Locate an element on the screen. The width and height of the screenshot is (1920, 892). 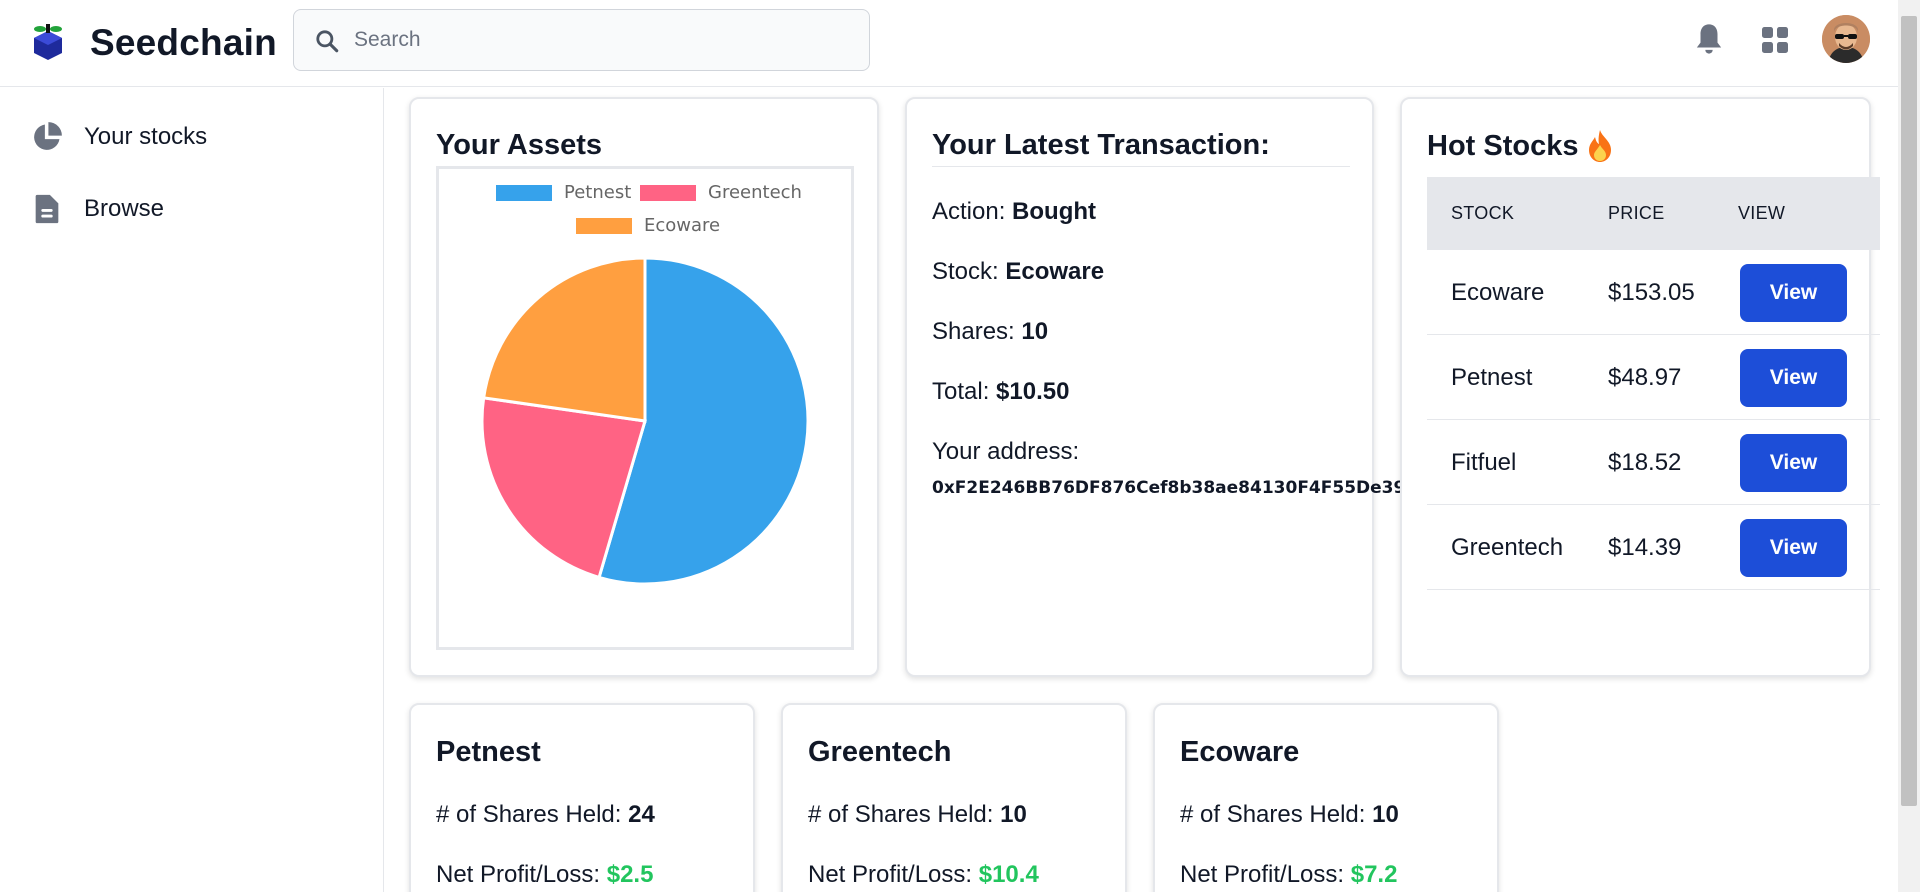
net-profit: Net Profit/Loss: $10.4 is located at coordinates (923, 875).